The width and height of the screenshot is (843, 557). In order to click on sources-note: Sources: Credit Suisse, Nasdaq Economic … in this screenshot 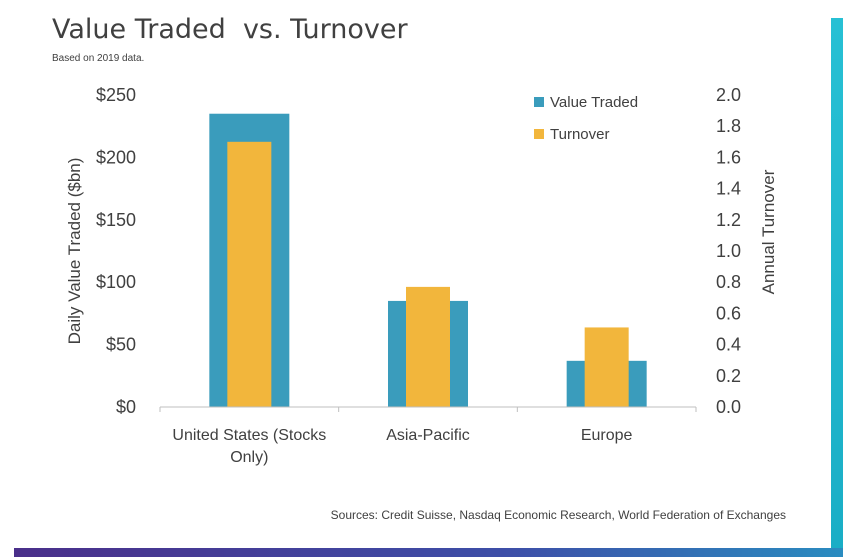, I will do `click(558, 515)`.